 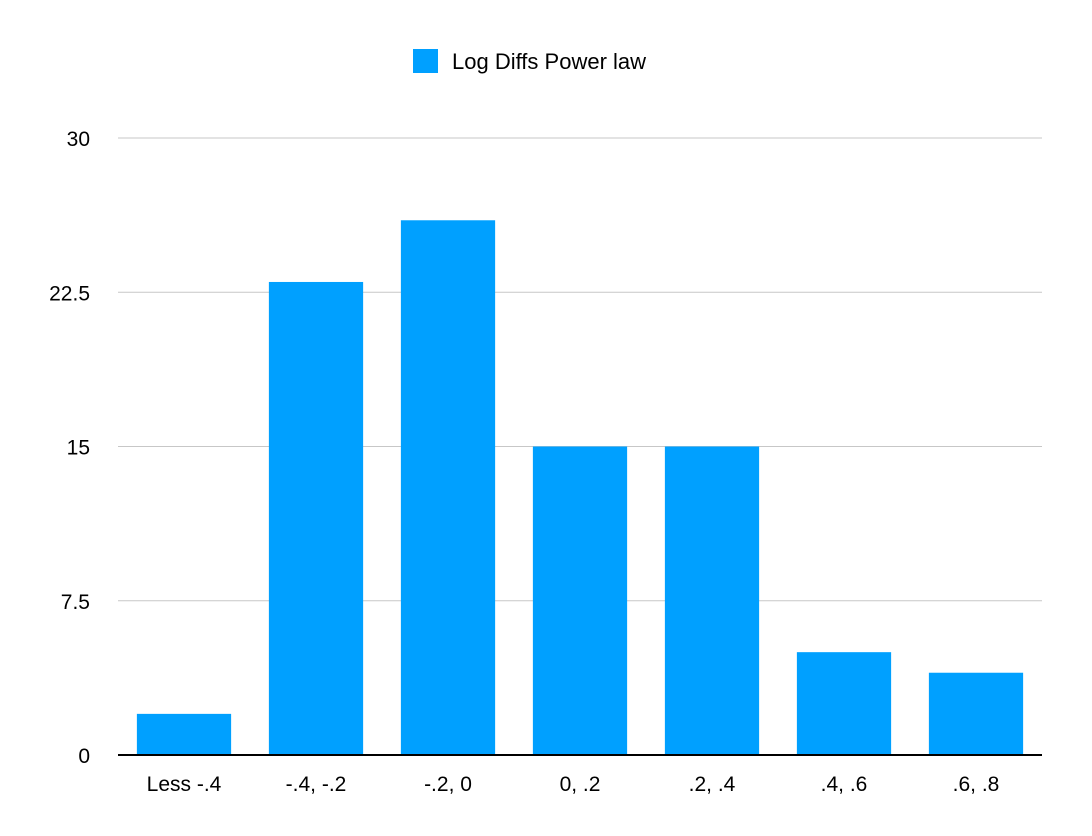 I want to click on x-tick-label: -.2, 0, so click(x=448, y=784).